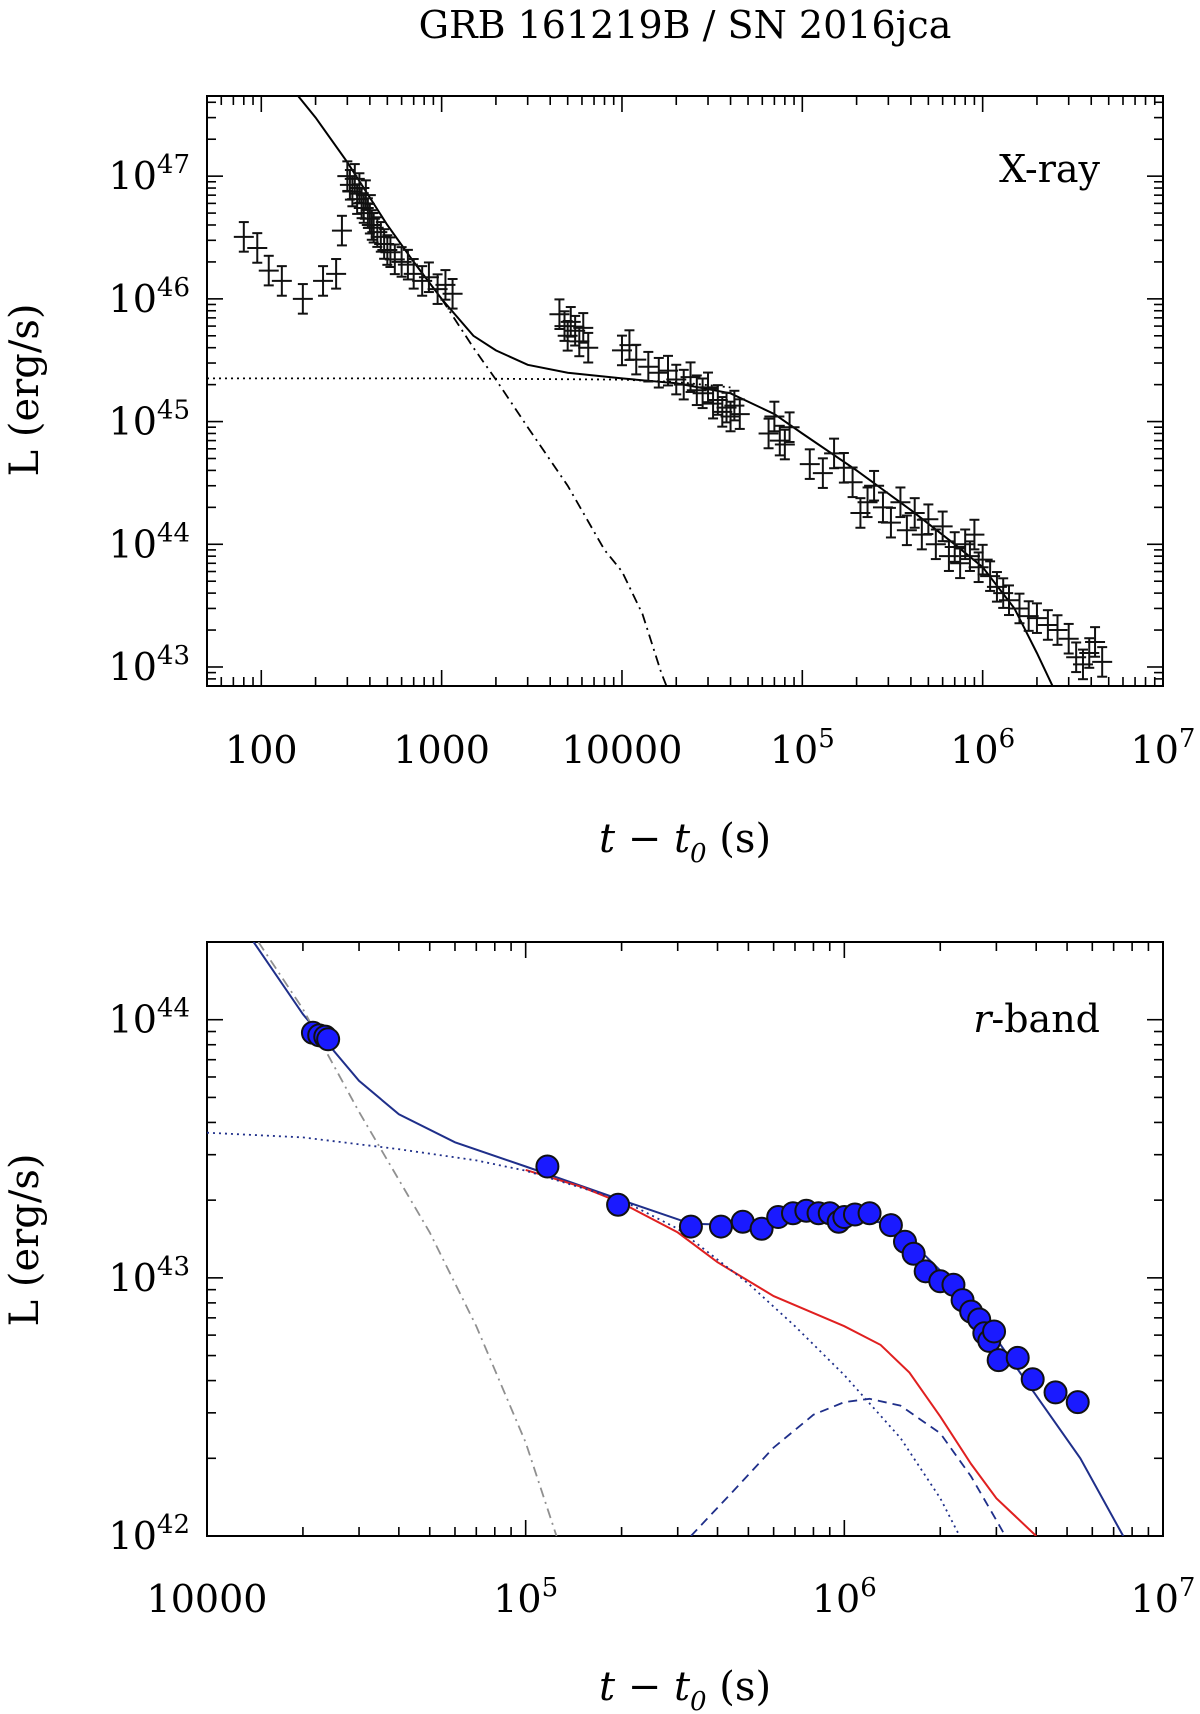 The width and height of the screenshot is (1200, 1714). I want to click on rband-panel-label: r-band, so click(1036, 1019).